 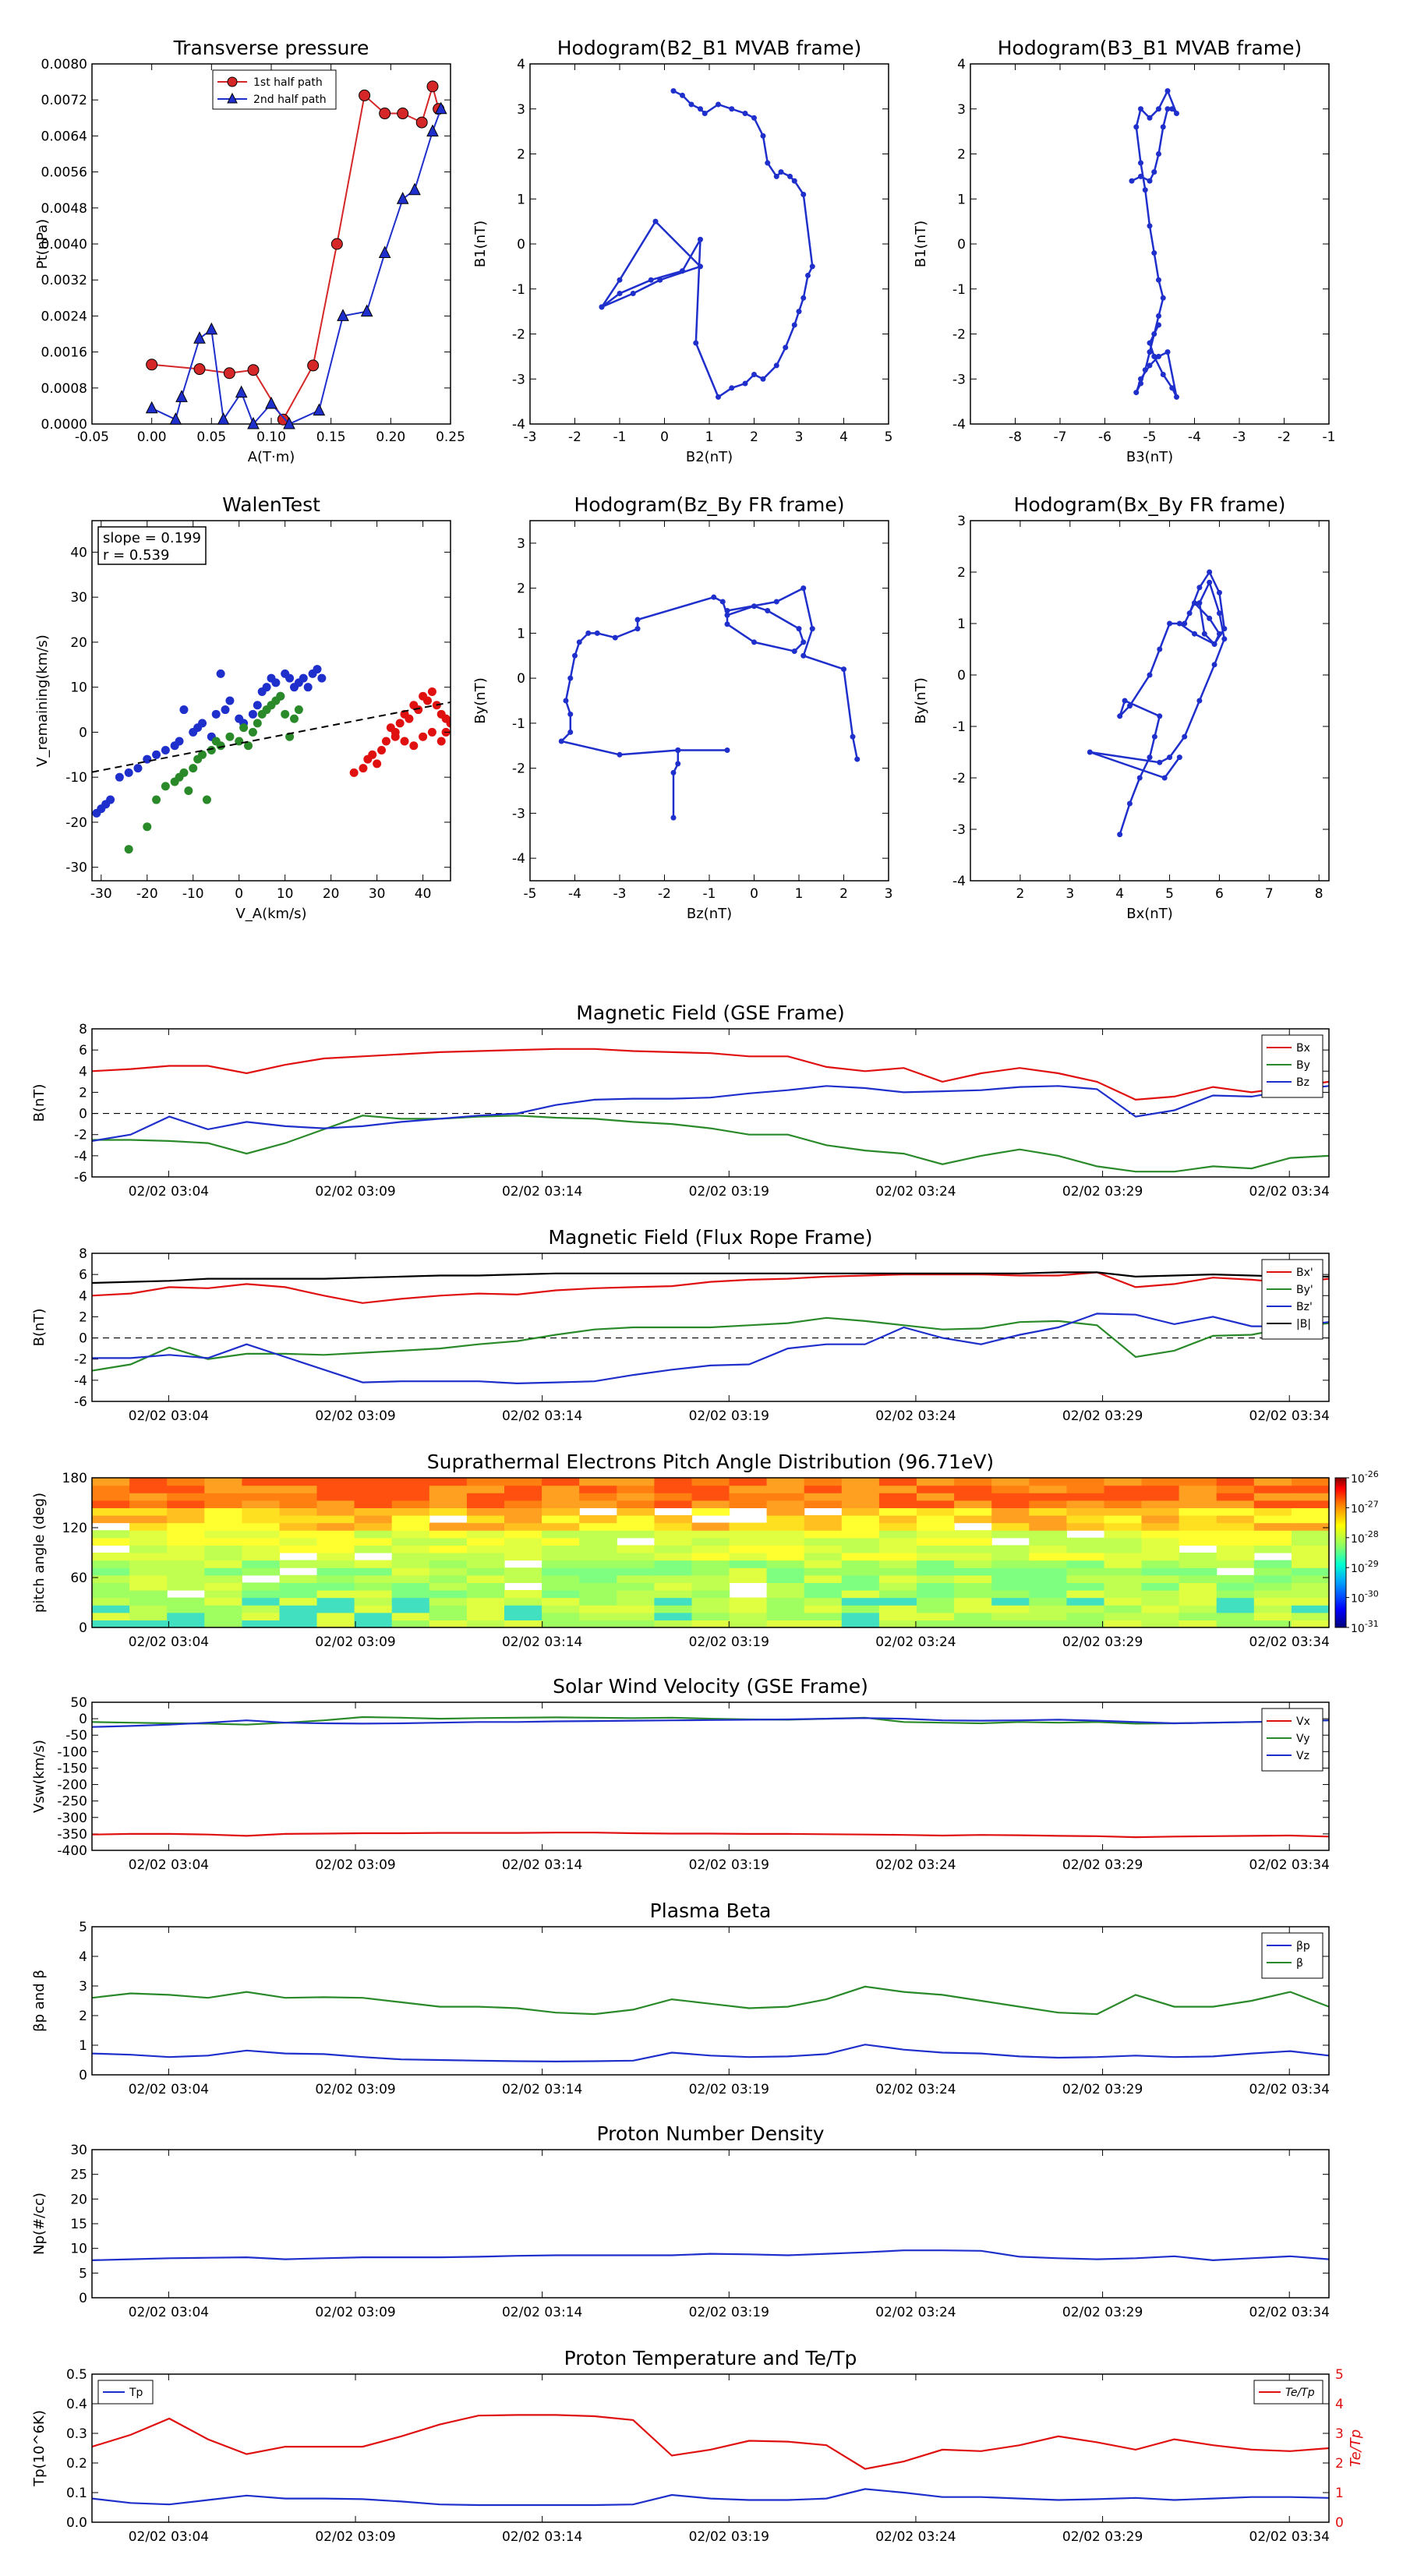 What do you see at coordinates (78, 2249) in the screenshot?
I see `y-tick-label: 10` at bounding box center [78, 2249].